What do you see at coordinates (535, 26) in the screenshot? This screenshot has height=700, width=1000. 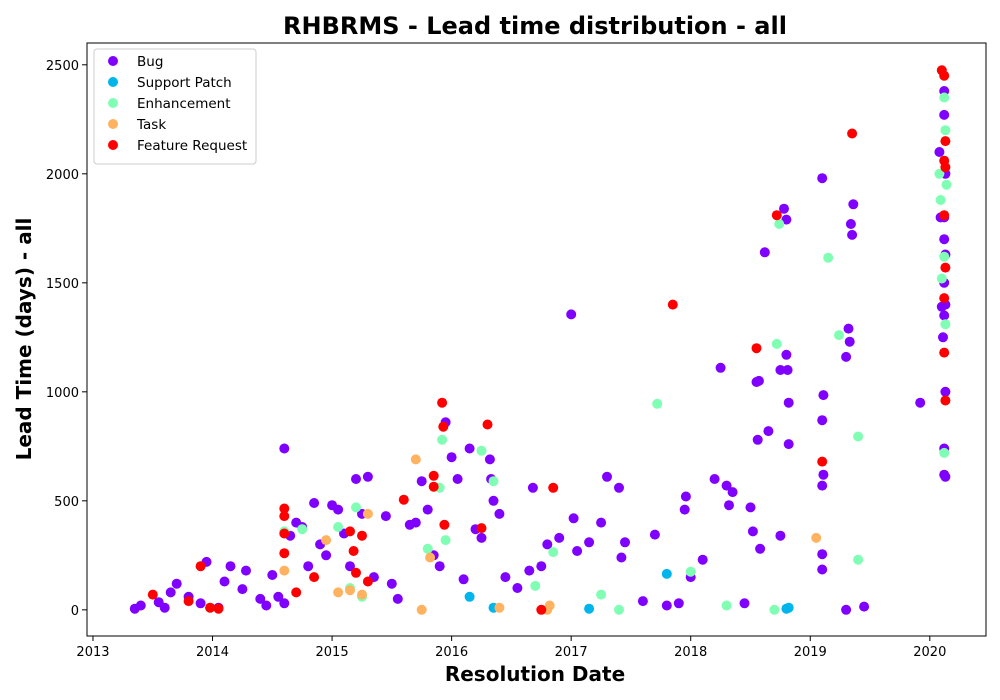 I see `chart-title: RHBRMS - Lead time distribution - all` at bounding box center [535, 26].